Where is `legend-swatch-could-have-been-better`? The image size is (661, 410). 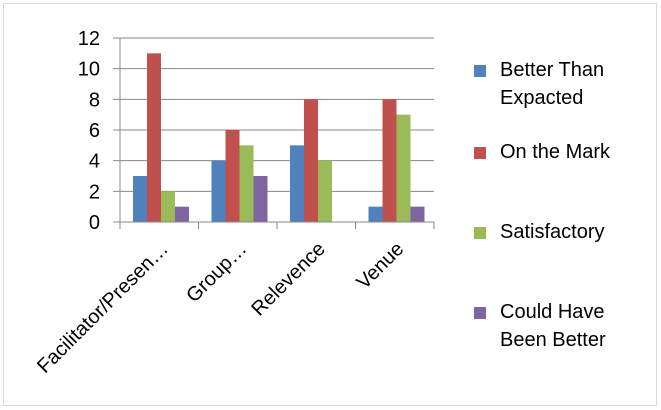 legend-swatch-could-have-been-better is located at coordinates (480, 313).